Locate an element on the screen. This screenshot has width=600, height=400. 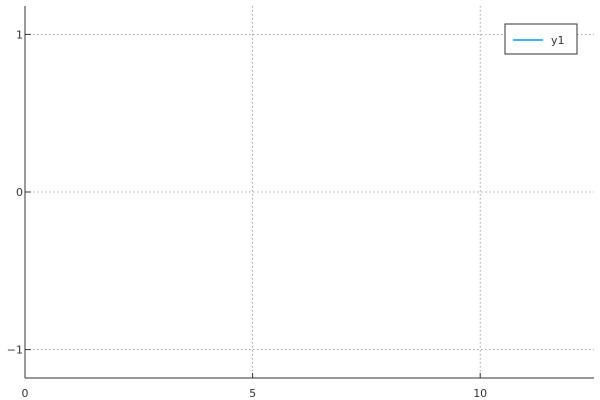
x-tick-label-5: 5 is located at coordinates (252, 393).